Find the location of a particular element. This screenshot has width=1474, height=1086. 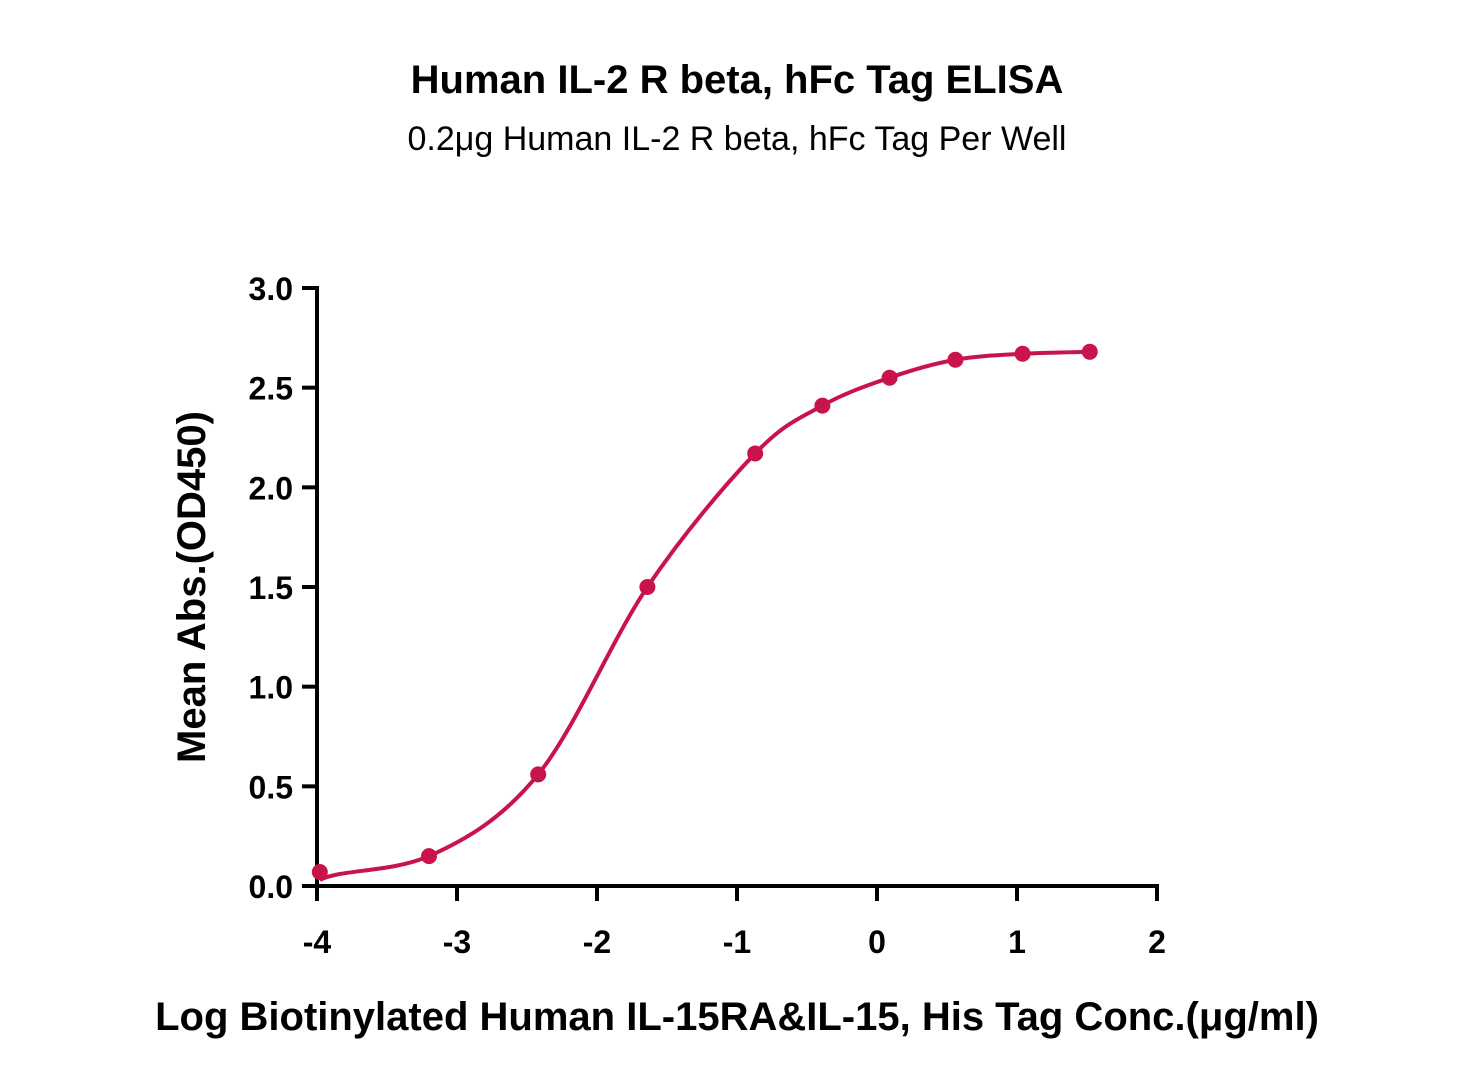

x-tick-label: -1 is located at coordinates (737, 942).